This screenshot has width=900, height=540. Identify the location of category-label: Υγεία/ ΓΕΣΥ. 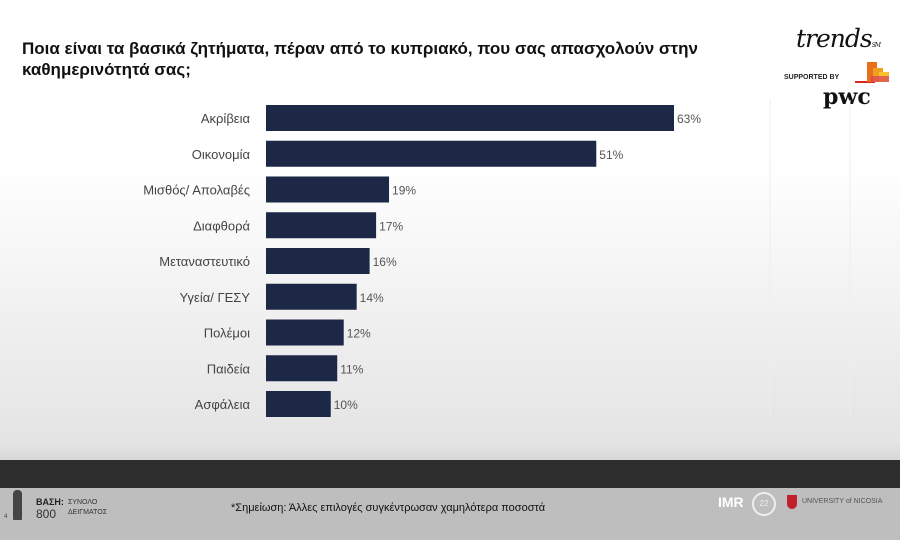
(214, 297).